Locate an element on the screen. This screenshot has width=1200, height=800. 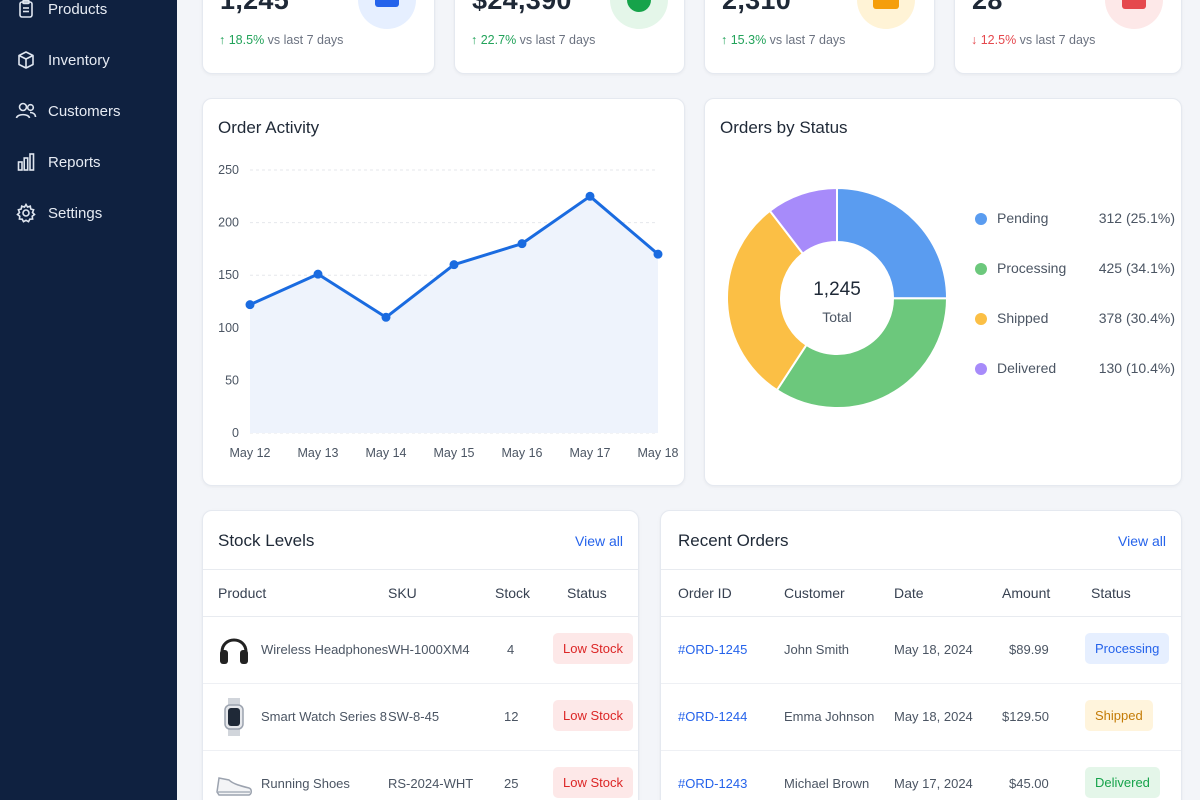
donut-slice-processing is located at coordinates (862, 353).